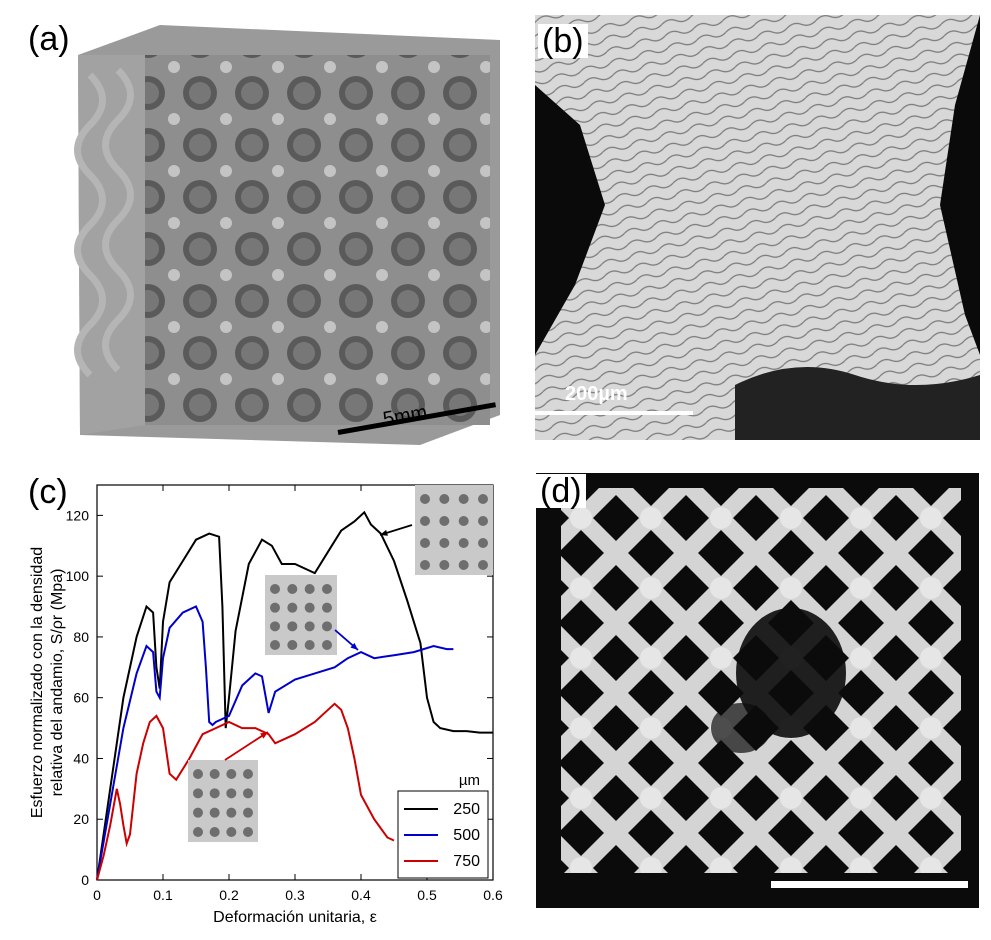  Describe the element at coordinates (596, 394) in the screenshot. I see `scale-bar-b-label: 200µm` at that location.